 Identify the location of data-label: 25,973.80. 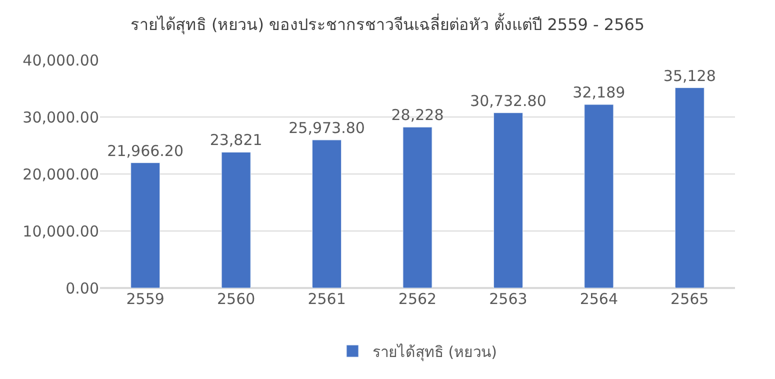
(326, 127).